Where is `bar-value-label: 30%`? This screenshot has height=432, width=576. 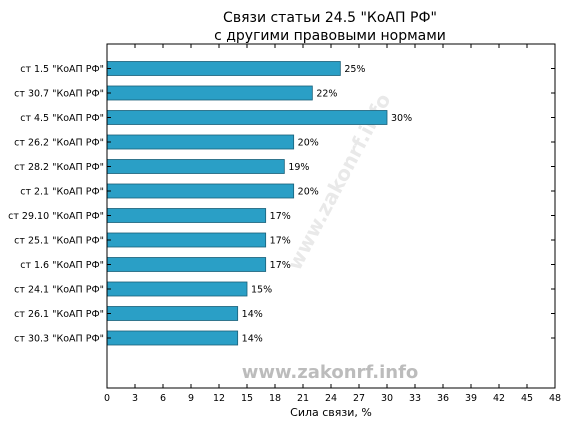
bar-value-label: 30% is located at coordinates (401, 118).